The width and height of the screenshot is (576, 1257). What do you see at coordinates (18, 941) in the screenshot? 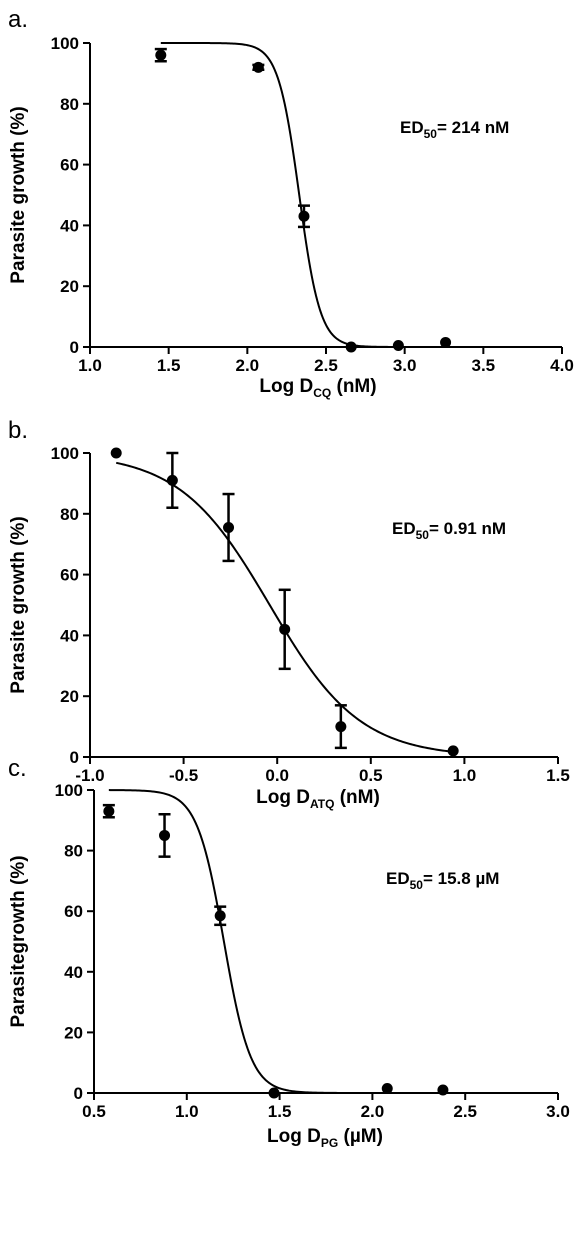
I see `y-axis-title: Parasitegrowth (%)` at bounding box center [18, 941].